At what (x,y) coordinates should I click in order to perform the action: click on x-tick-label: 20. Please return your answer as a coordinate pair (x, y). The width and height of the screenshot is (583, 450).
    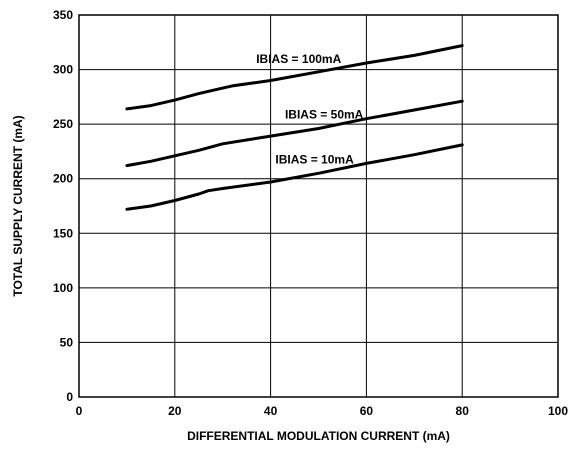
    Looking at the image, I should click on (175, 411).